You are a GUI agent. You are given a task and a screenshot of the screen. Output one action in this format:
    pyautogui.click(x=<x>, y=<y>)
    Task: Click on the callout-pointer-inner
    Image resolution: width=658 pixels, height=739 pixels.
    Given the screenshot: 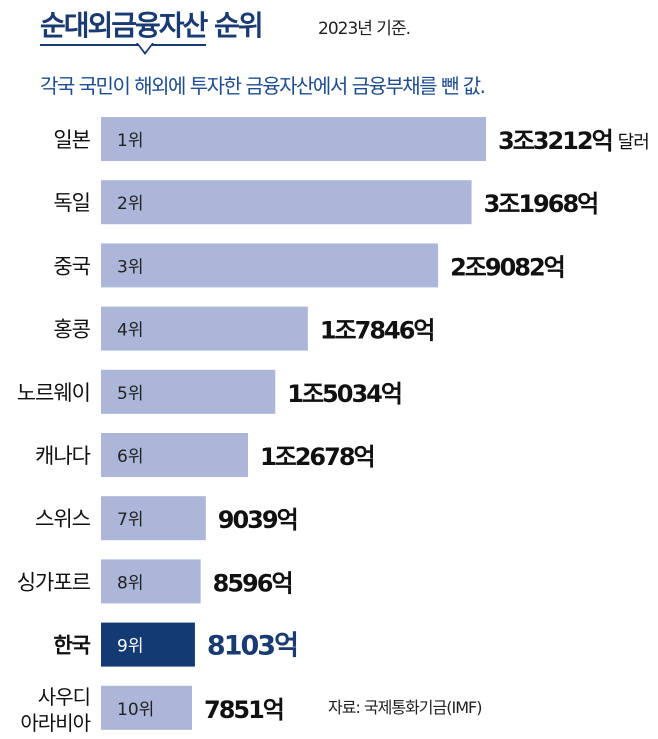 What is the action you would take?
    pyautogui.click(x=145, y=47)
    